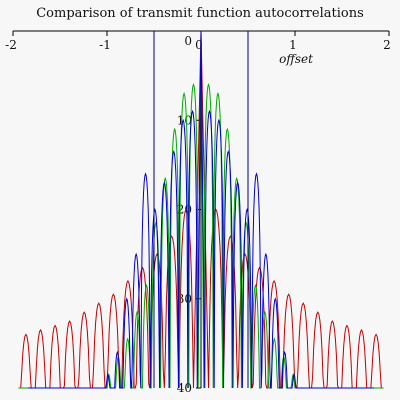 The image size is (400, 400). I want to click on y-tick-label: 10, so click(184, 120).